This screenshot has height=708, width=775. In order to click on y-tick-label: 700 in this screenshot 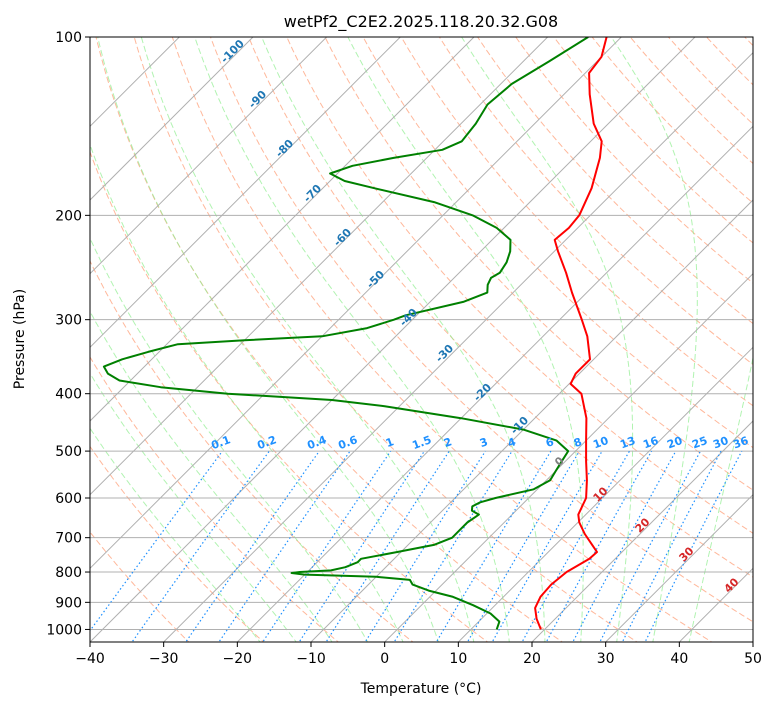, I will do `click(68, 539)`.